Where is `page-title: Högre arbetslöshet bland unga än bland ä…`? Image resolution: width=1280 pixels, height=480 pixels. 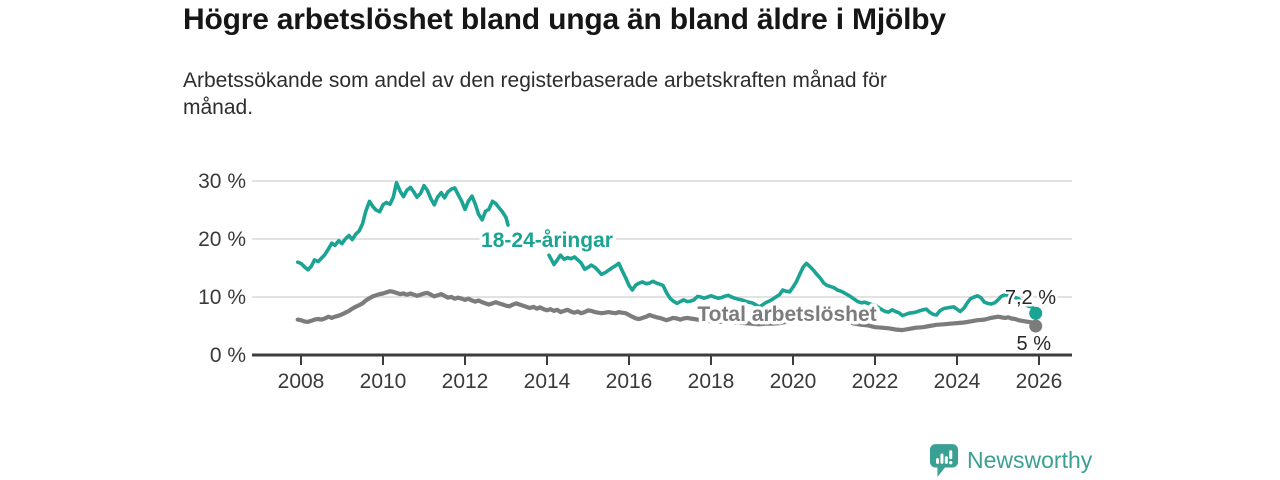
page-title: Högre arbetslöshet bland unga än bland ä… is located at coordinates (564, 19).